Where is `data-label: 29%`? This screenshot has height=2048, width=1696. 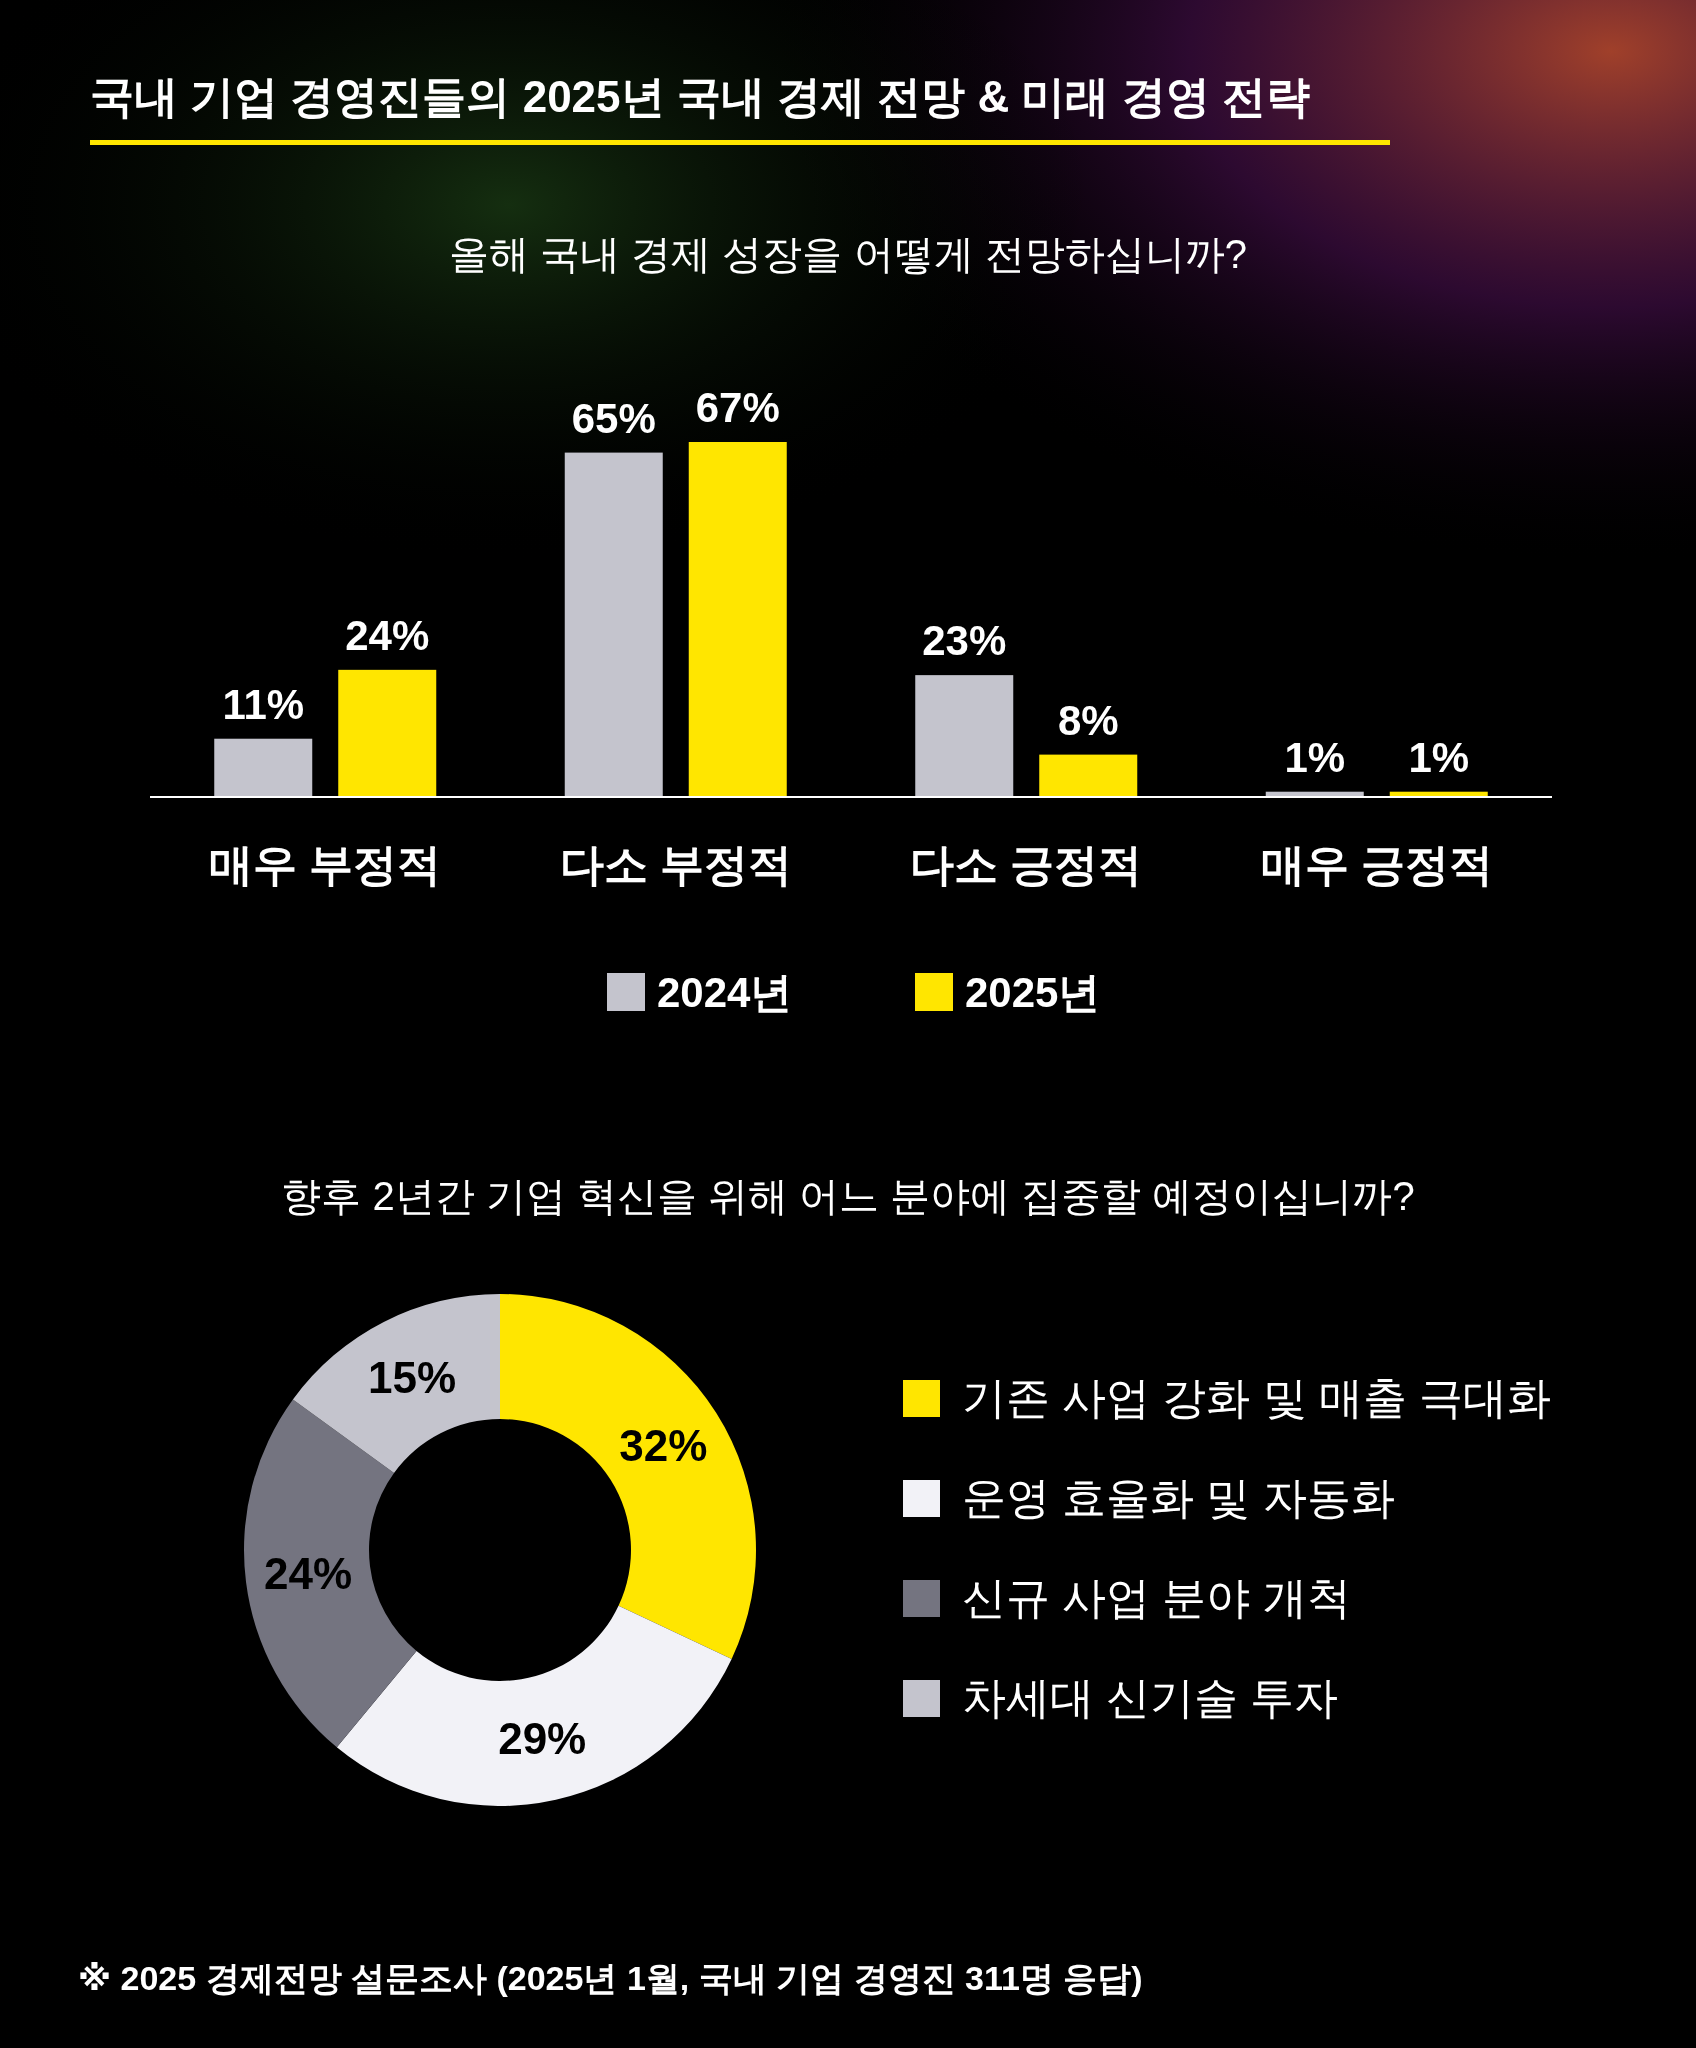
data-label: 29% is located at coordinates (542, 1738).